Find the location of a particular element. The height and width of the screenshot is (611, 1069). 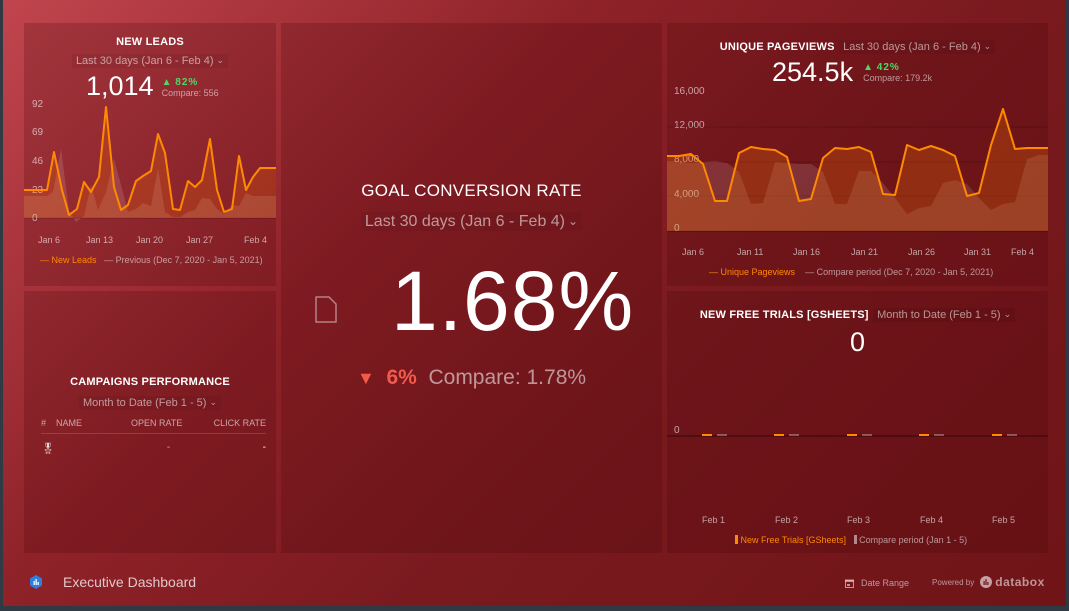

free-trials-bar-chart is located at coordinates (857, 436).